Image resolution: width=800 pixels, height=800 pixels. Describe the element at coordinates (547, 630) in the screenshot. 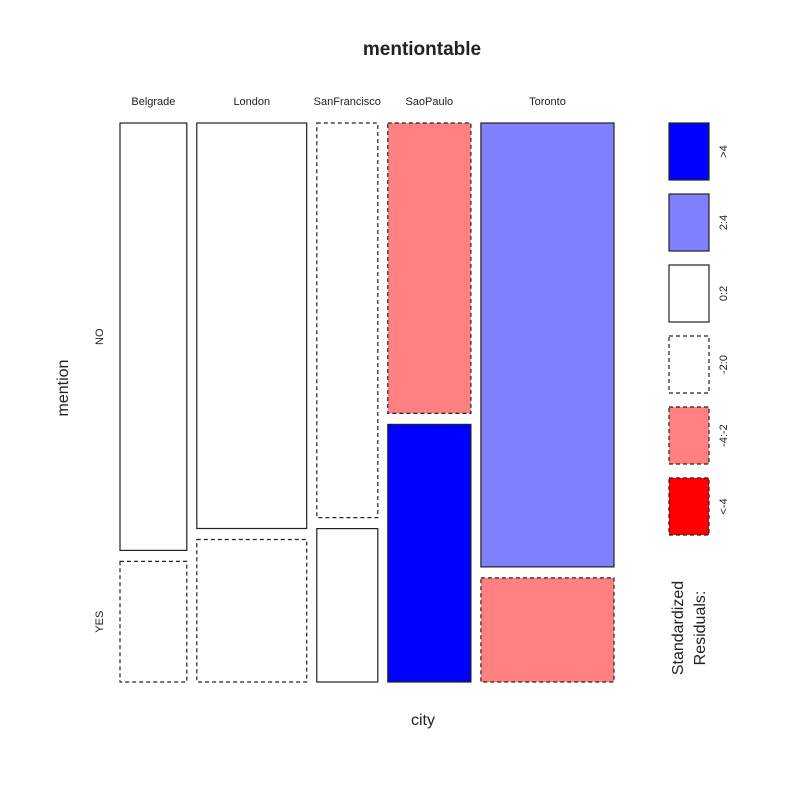

I see `cell-toronto-yes` at that location.